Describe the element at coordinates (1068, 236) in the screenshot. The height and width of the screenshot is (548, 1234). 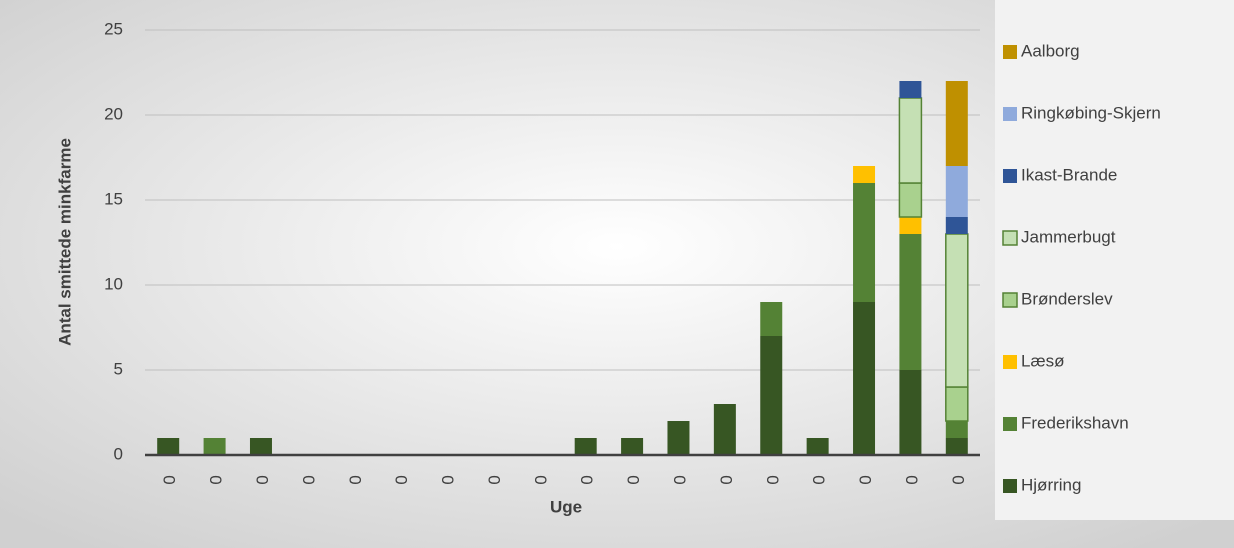
I see `legend-label: Jammerbugt` at that location.